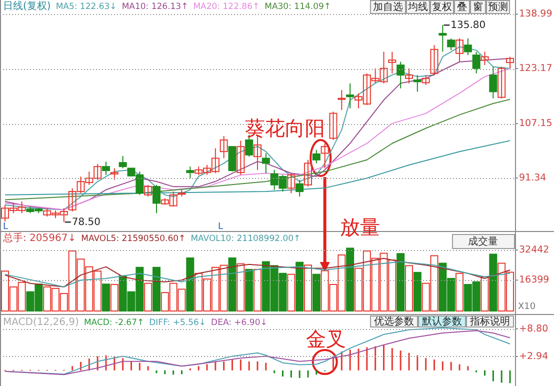 The height and width of the screenshot is (386, 554). What do you see at coordinates (417, 7) in the screenshot?
I see `annotation: 均线` at bounding box center [417, 7].